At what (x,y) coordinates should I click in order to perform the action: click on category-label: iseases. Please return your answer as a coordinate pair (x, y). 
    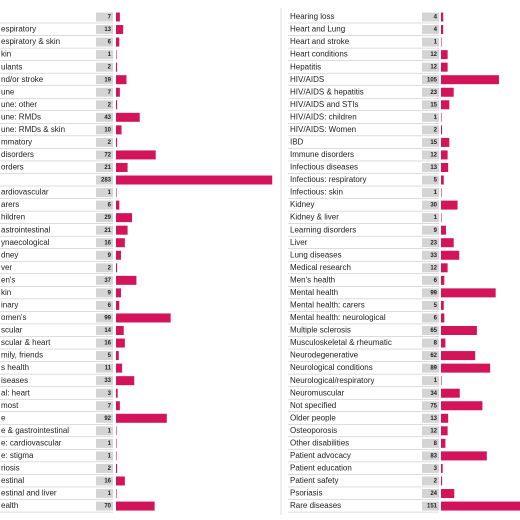
    Looking at the image, I should click on (14, 380).